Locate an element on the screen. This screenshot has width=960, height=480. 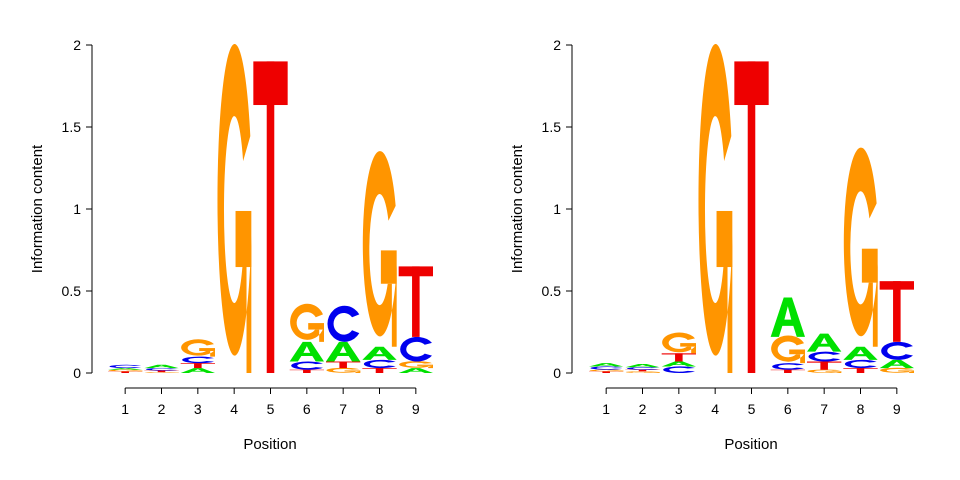
y-axis-label: Information content is located at coordinates (517, 208).